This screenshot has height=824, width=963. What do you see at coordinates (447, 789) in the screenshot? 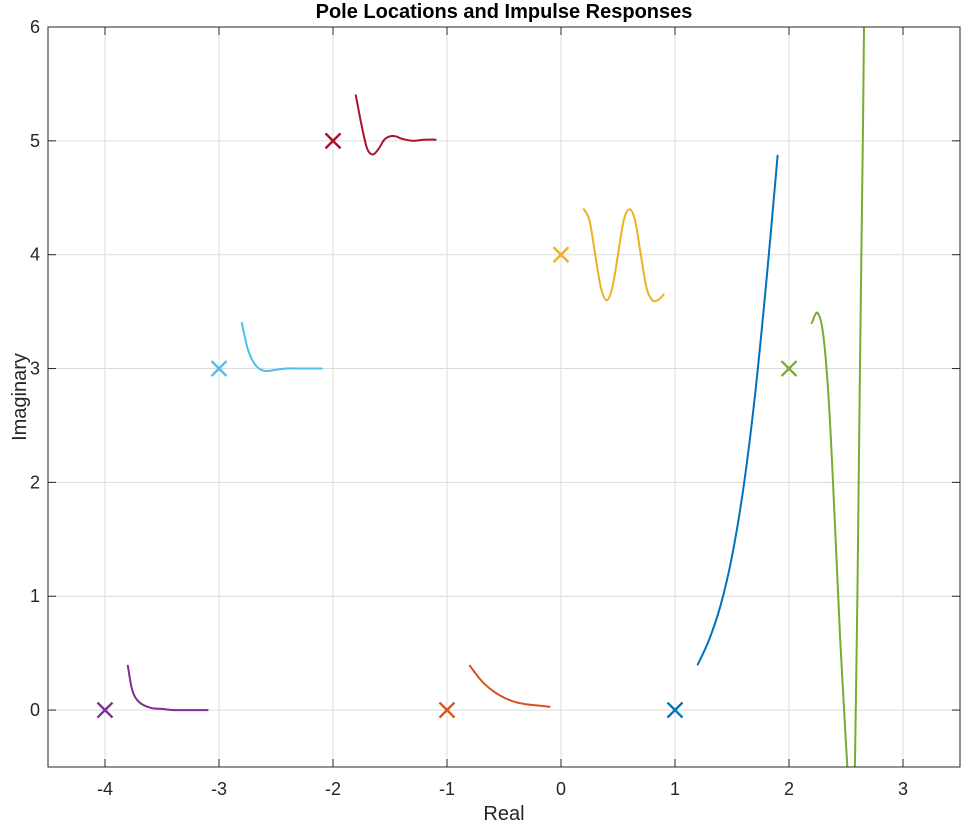
I see `x-tick-label: -1` at bounding box center [447, 789].